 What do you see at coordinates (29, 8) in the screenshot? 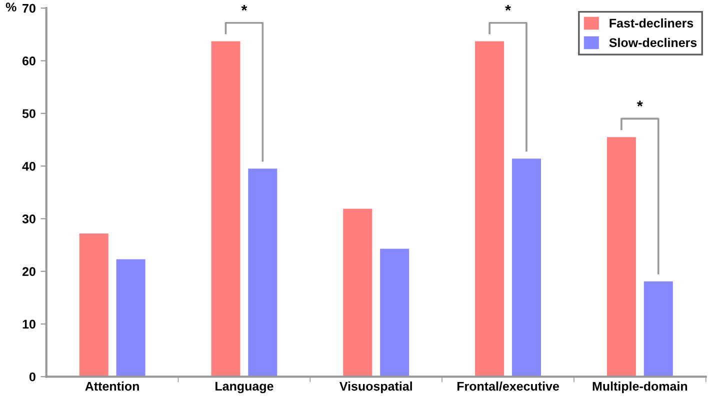
I see `y-tick-label: 70` at bounding box center [29, 8].